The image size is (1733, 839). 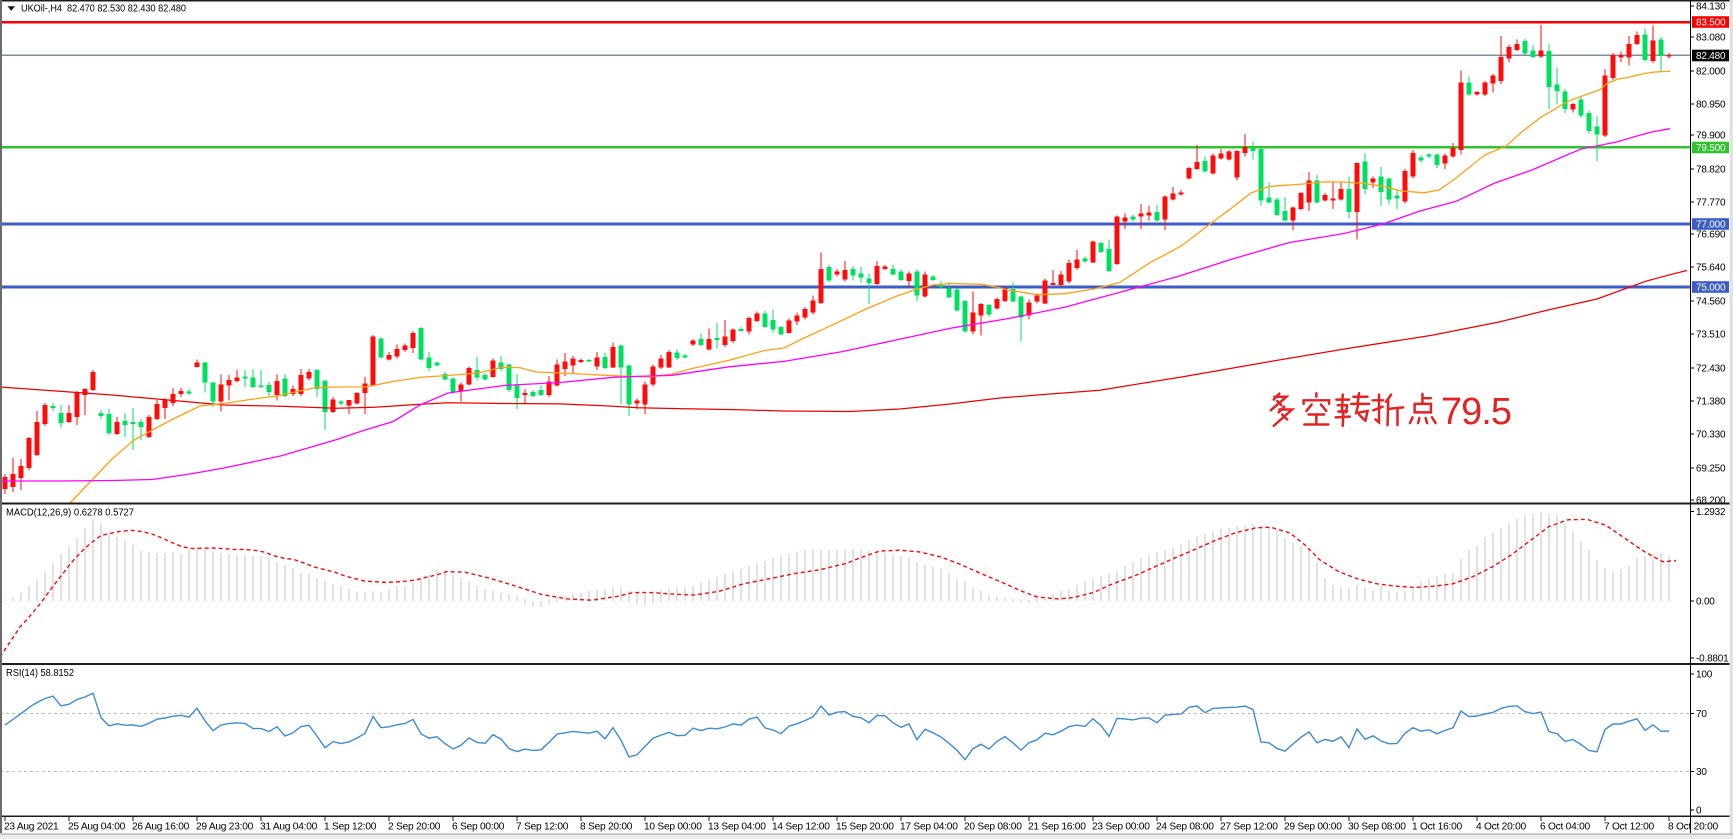 What do you see at coordinates (1712, 659) in the screenshot?
I see `svg-text: -0.8801` at bounding box center [1712, 659].